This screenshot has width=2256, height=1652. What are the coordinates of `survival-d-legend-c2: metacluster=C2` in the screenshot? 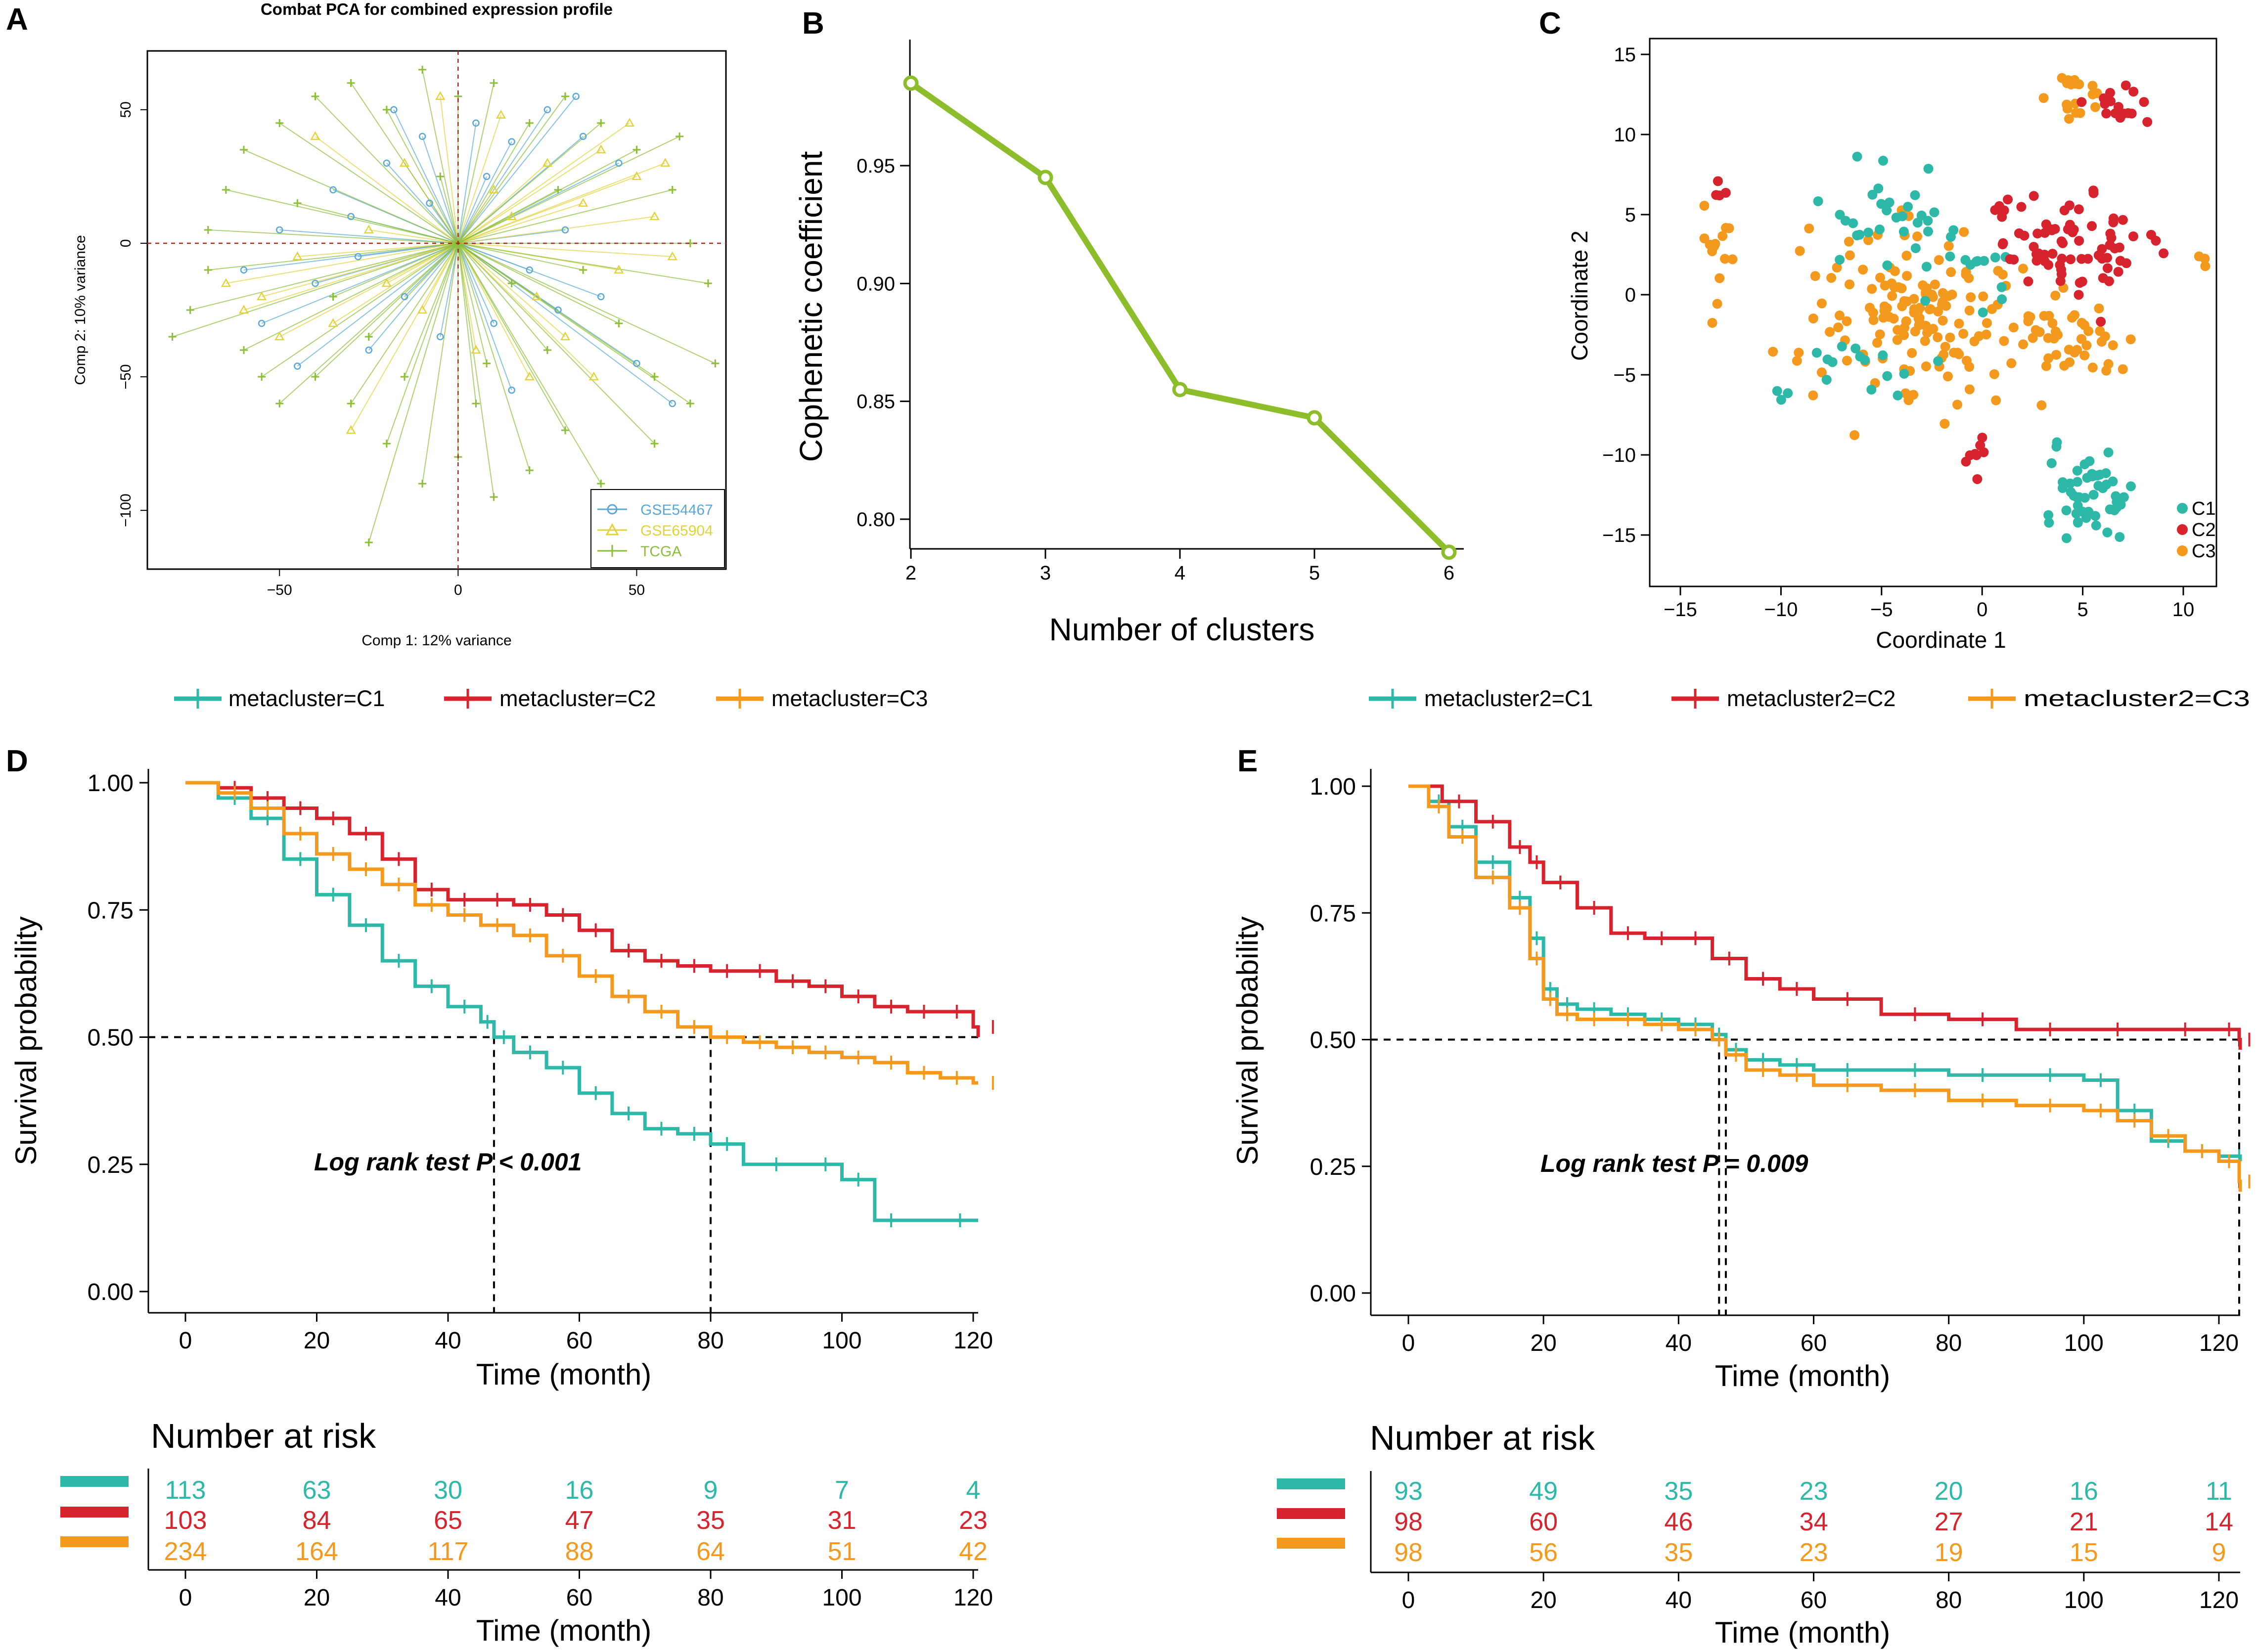 It's located at (577, 698).